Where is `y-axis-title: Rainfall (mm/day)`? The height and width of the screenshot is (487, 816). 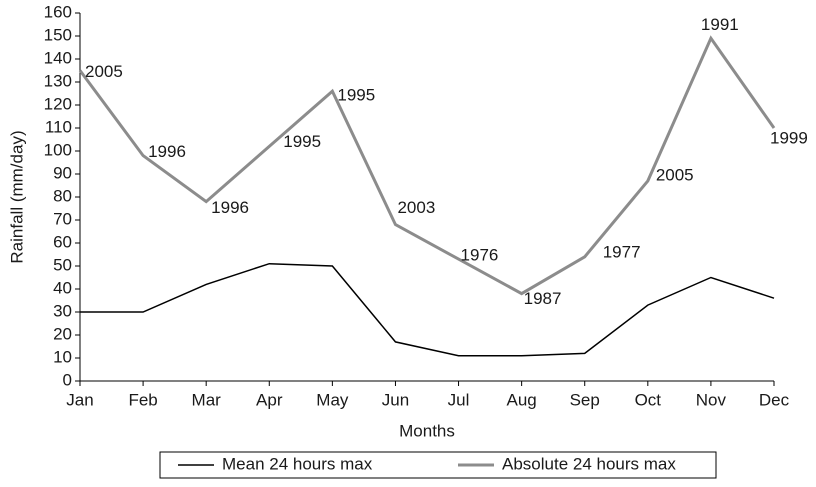 y-axis-title: Rainfall (mm/day) is located at coordinates (16, 196).